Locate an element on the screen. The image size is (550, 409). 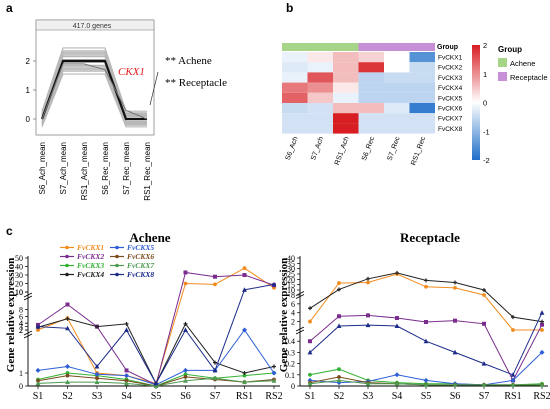
legend-label: Receptacle is located at coordinates (529, 77).